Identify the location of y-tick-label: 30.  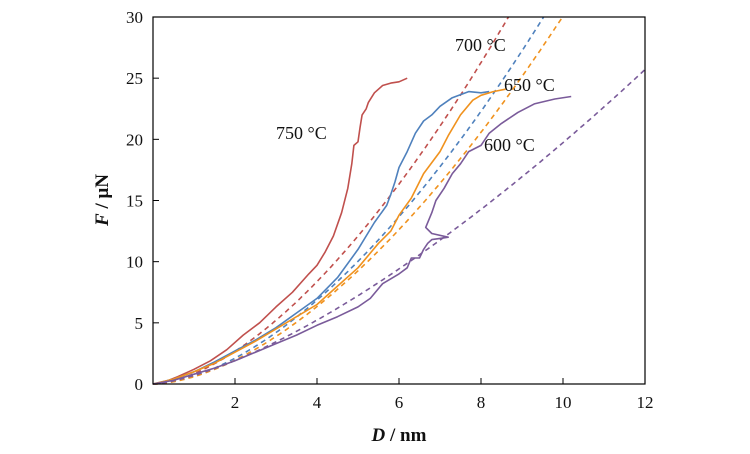
(134, 17).